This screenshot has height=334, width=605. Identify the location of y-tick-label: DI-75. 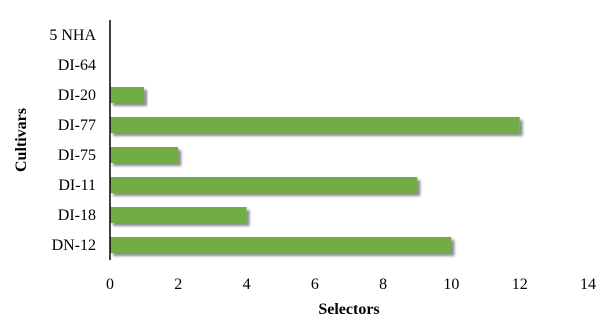
(77, 155).